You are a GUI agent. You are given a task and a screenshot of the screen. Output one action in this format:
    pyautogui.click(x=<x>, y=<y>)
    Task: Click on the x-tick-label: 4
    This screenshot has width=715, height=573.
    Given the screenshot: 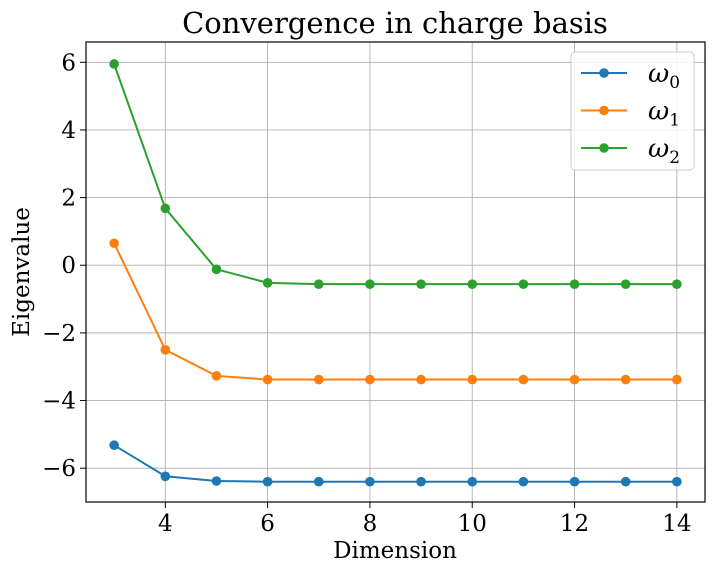 What is the action you would take?
    pyautogui.click(x=165, y=524)
    